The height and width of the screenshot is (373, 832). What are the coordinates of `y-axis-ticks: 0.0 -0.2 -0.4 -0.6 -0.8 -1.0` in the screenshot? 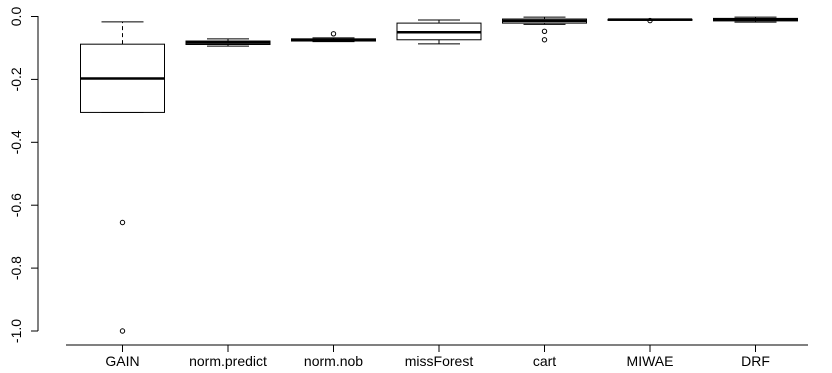 It's located at (23, 175).